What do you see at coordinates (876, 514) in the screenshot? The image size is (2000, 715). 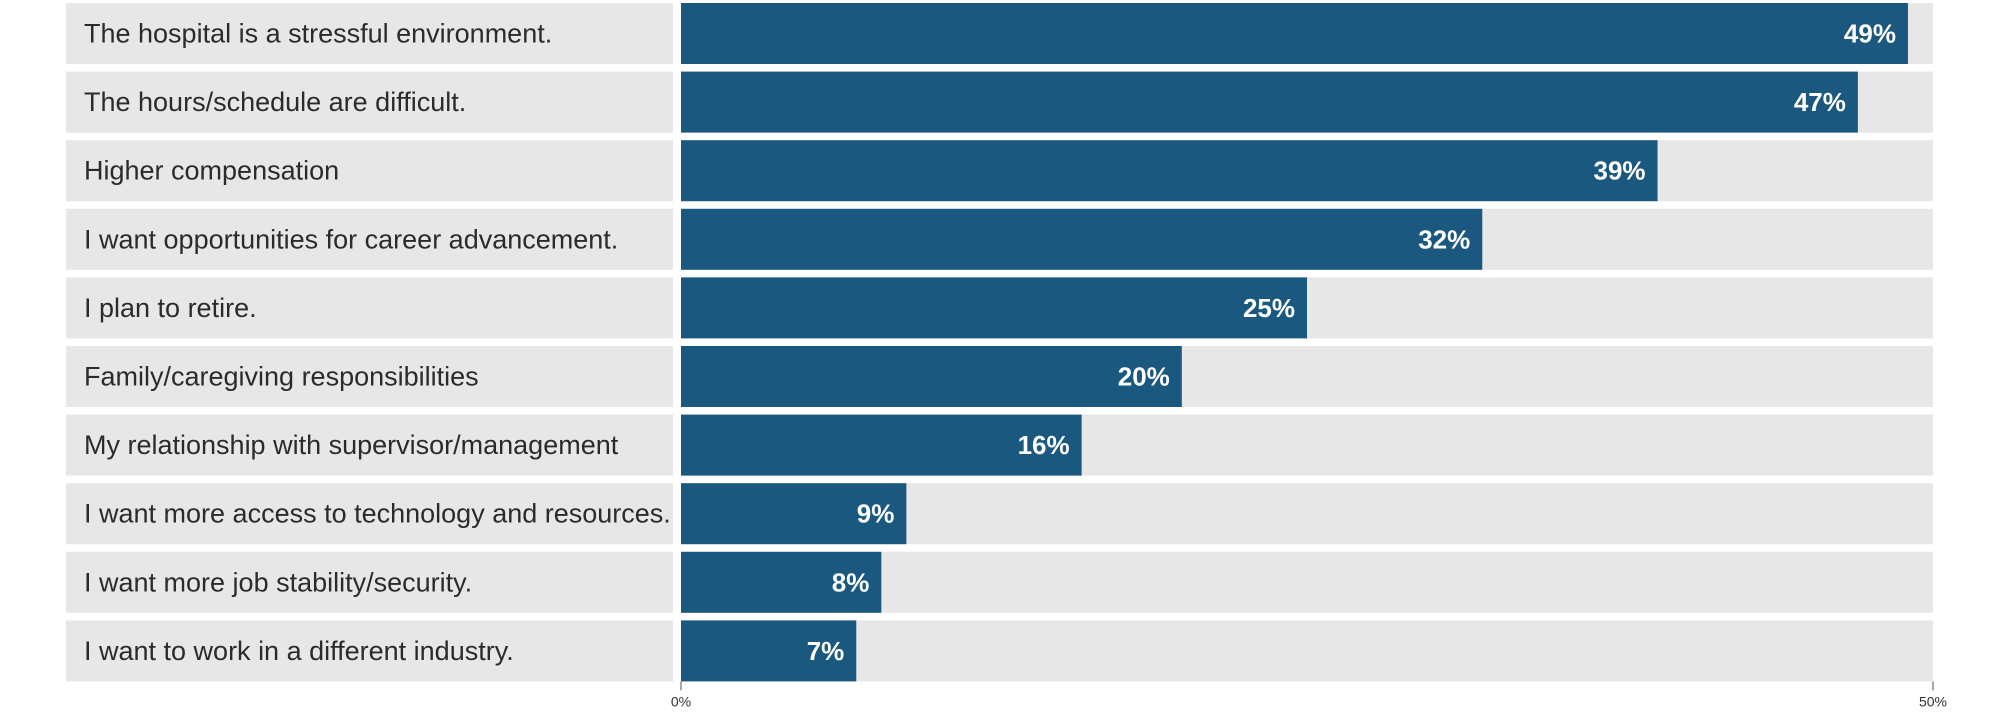 I see `value-label: 9%` at bounding box center [876, 514].